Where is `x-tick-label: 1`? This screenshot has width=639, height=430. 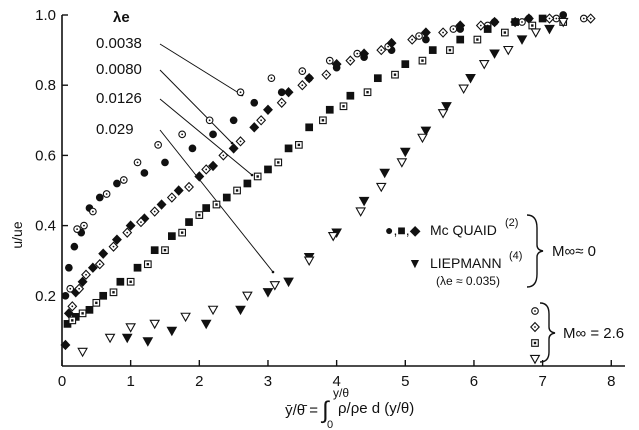
x-tick-label: 1 is located at coordinates (130, 381).